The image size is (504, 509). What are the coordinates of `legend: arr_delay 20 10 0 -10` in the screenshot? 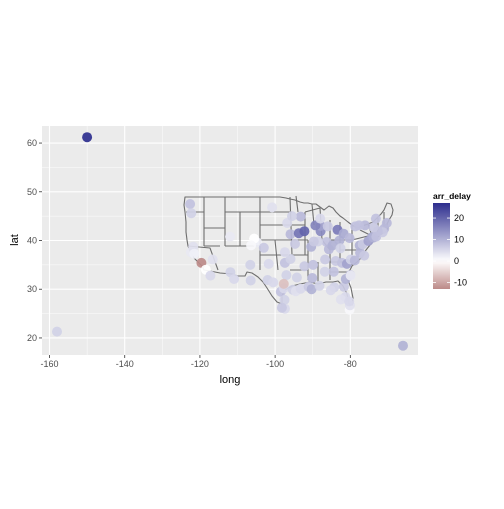 It's located at (452, 240).